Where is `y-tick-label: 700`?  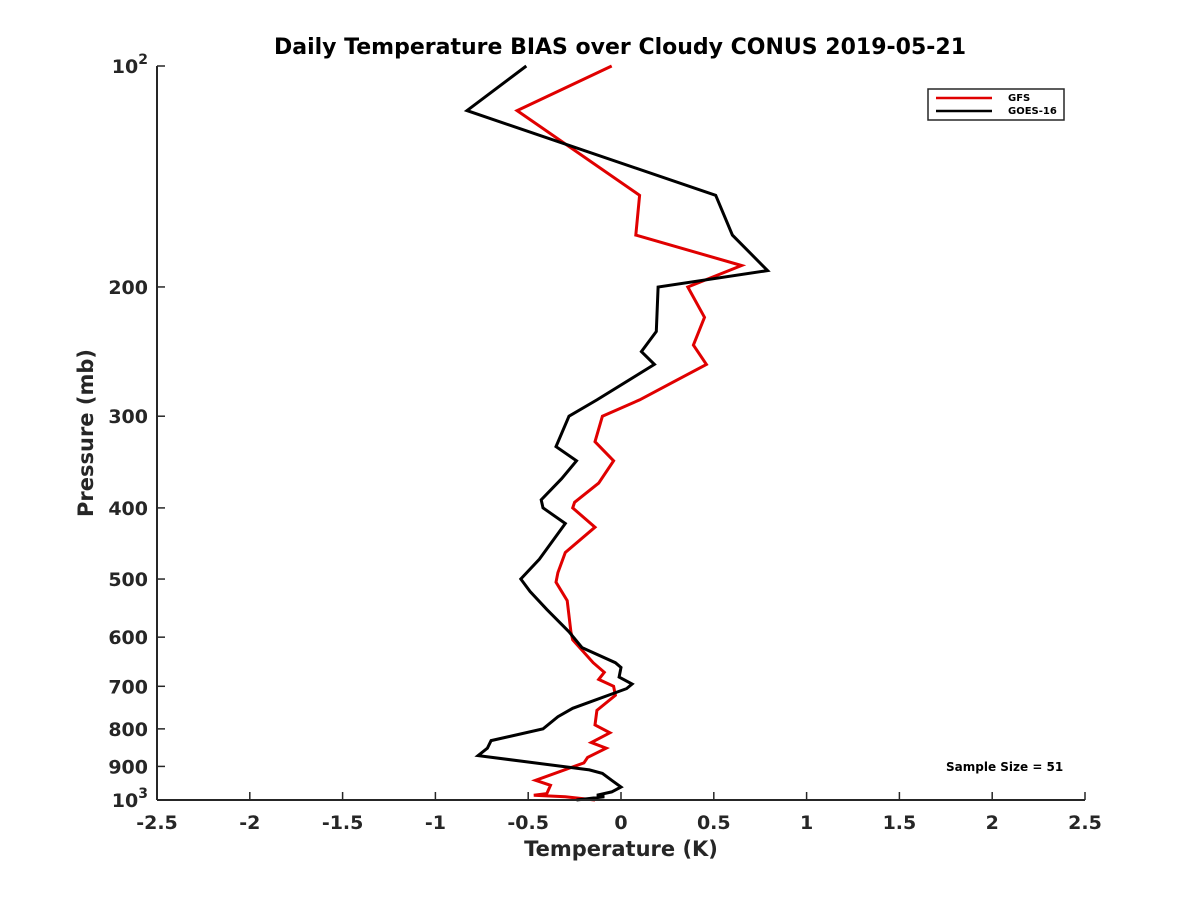 y-tick-label: 700 is located at coordinates (128, 687).